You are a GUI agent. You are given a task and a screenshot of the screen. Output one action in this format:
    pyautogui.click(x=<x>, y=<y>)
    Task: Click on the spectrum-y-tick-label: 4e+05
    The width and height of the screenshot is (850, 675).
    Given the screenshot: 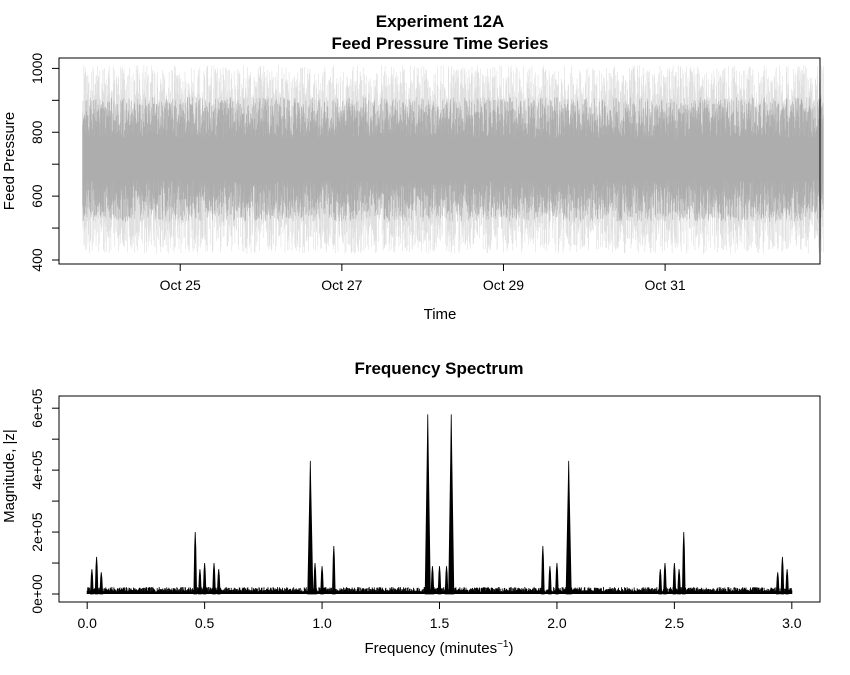 What is the action you would take?
    pyautogui.click(x=37, y=470)
    